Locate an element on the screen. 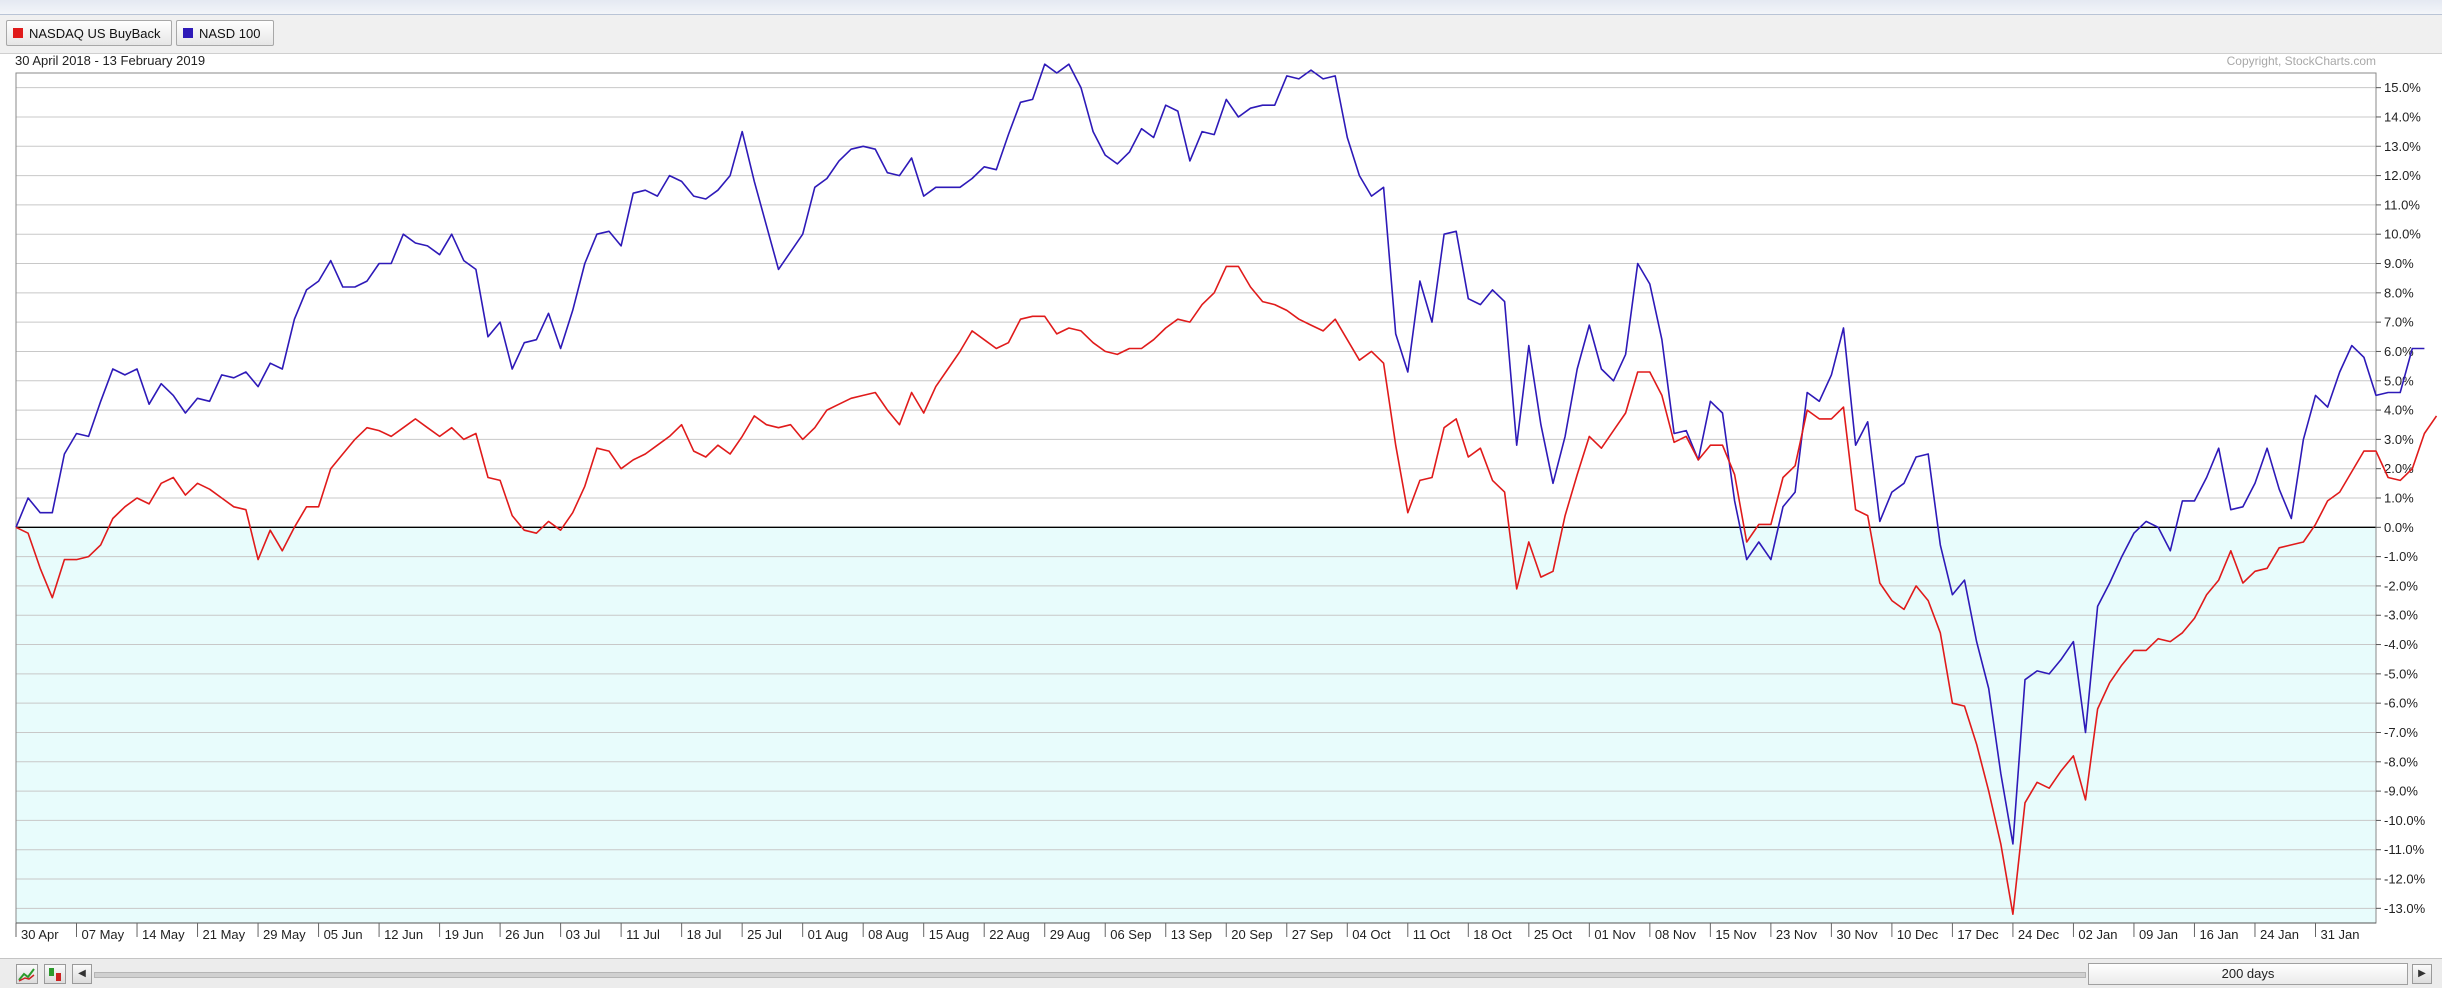 This screenshot has width=2442, height=988. x-tick-label: 25 Oct is located at coordinates (1553, 934).